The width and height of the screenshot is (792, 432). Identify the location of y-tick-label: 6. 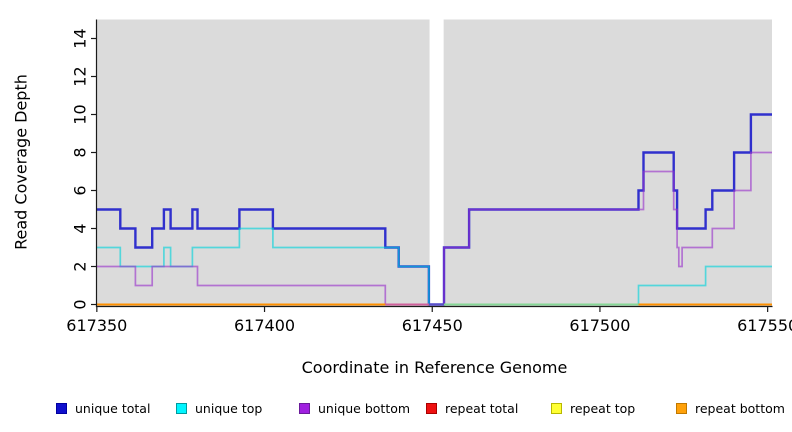
(80, 190).